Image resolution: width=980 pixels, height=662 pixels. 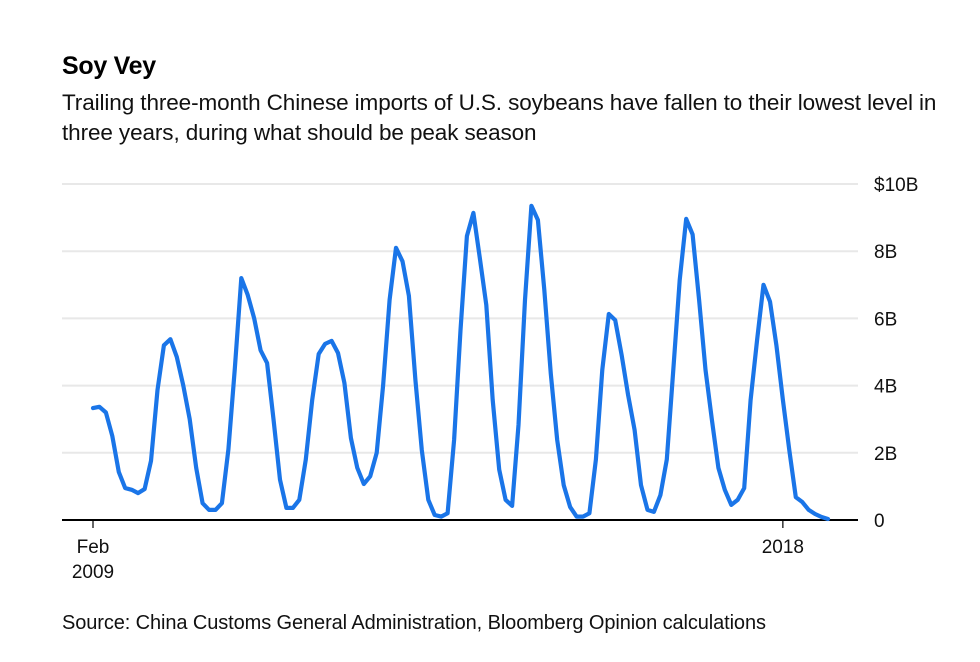 I want to click on y-tick-label: 6B, so click(x=885, y=319).